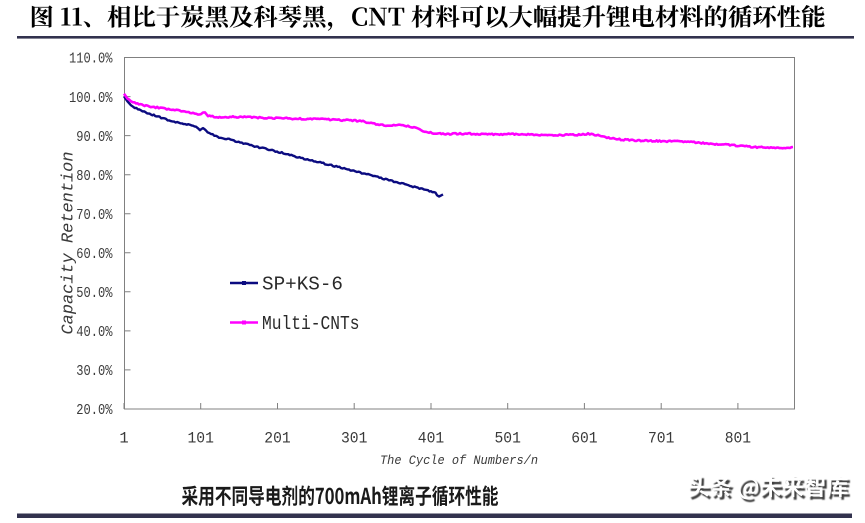 This screenshot has height=523, width=865. What do you see at coordinates (738, 439) in the screenshot?
I see `svg-text: 801` at bounding box center [738, 439].